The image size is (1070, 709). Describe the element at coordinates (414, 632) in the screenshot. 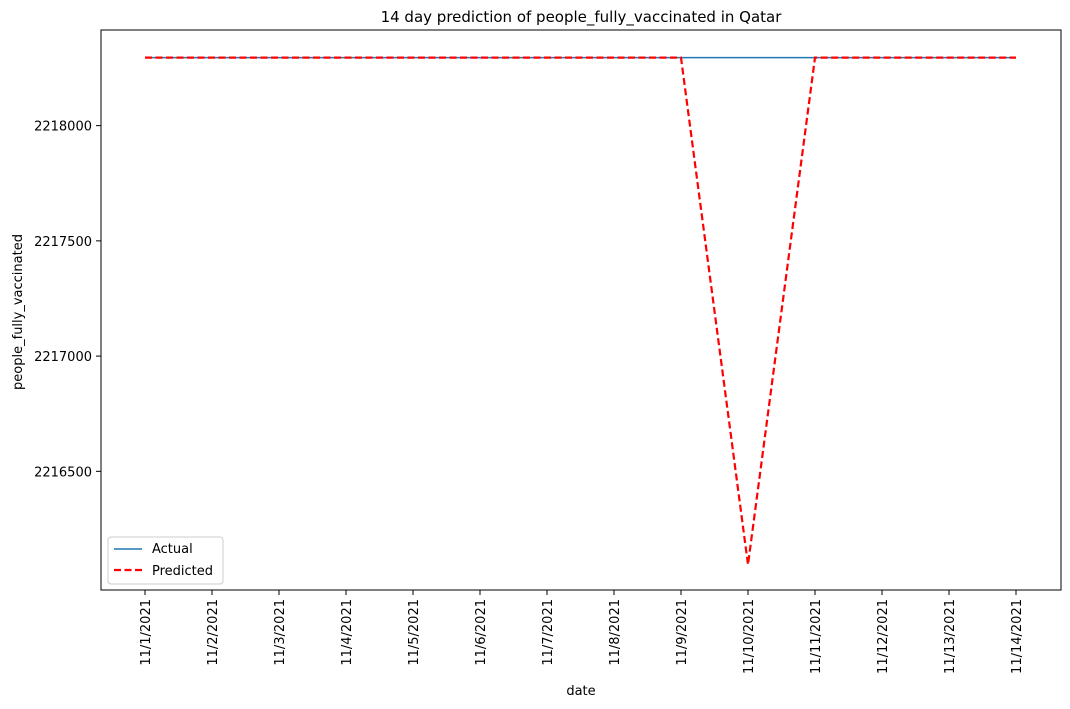

I see `x-tick-label: 11/5/2021` at that location.